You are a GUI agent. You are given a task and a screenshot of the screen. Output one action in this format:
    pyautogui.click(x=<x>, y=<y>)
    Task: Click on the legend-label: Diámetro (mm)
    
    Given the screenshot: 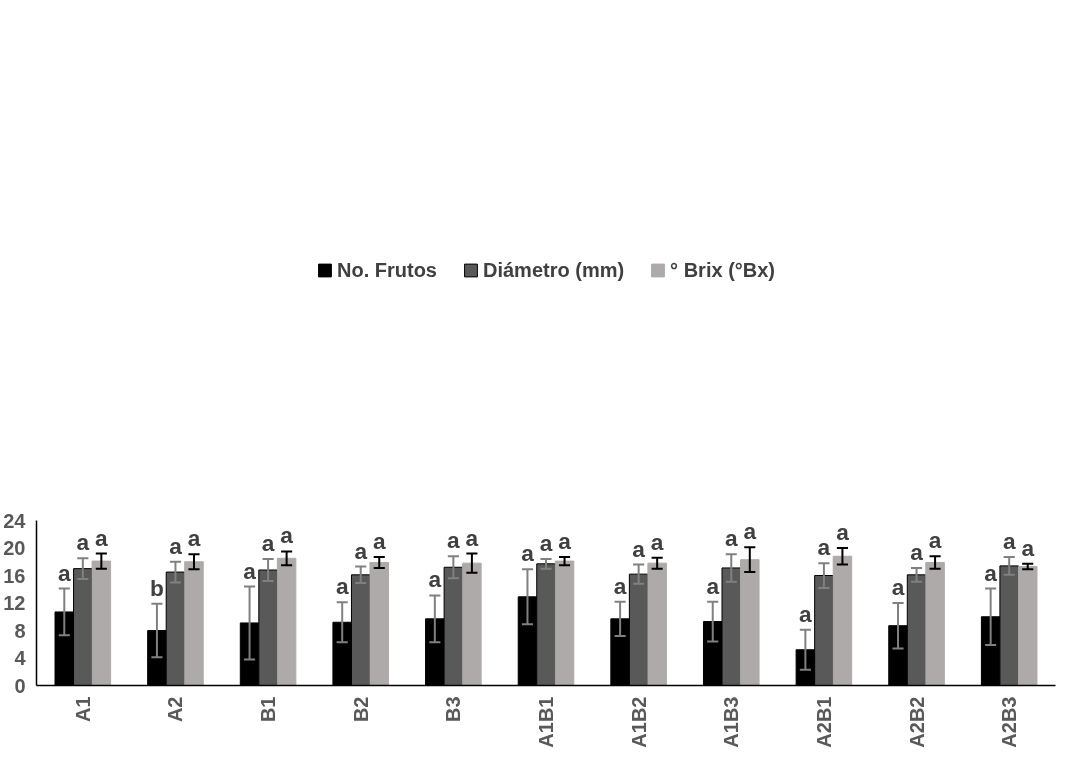 What is the action you would take?
    pyautogui.click(x=553, y=270)
    